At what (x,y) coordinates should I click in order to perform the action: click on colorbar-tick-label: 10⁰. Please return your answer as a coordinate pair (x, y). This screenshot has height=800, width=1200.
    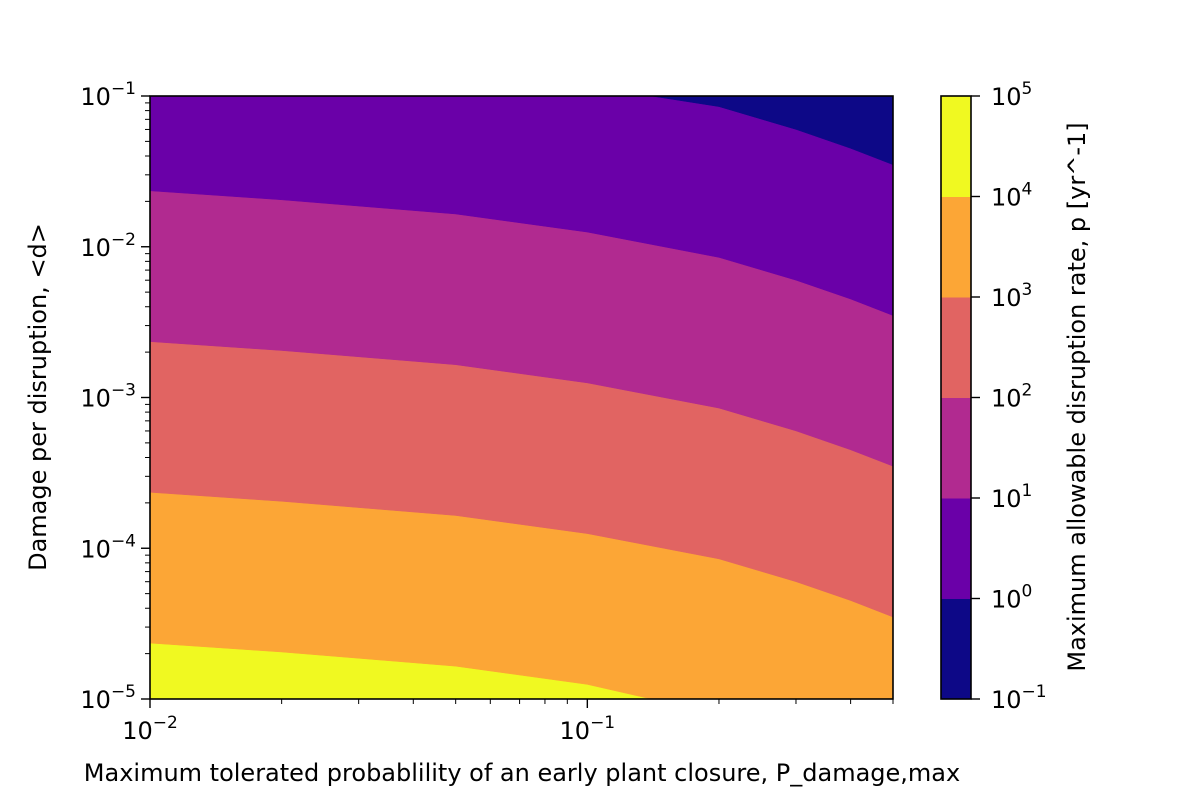
    Looking at the image, I should click on (1011, 598).